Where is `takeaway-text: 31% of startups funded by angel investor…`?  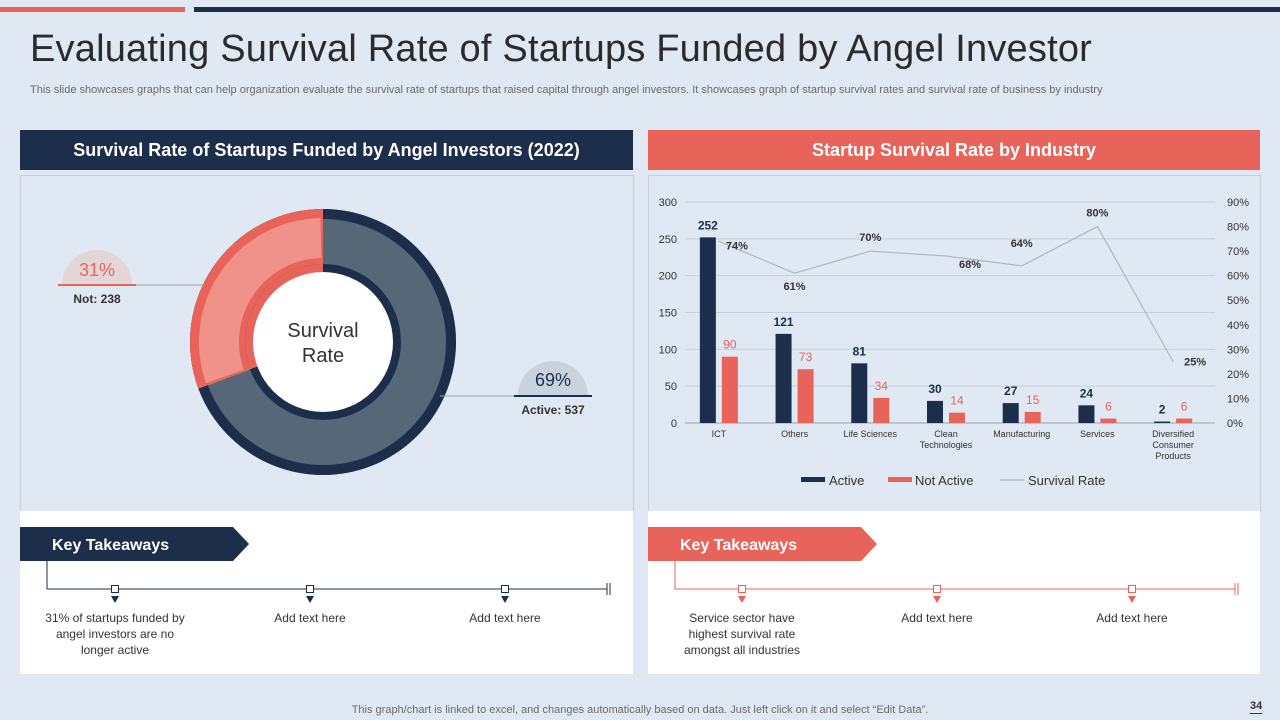
takeaway-text: 31% of startups funded by angel investor… is located at coordinates (115, 634).